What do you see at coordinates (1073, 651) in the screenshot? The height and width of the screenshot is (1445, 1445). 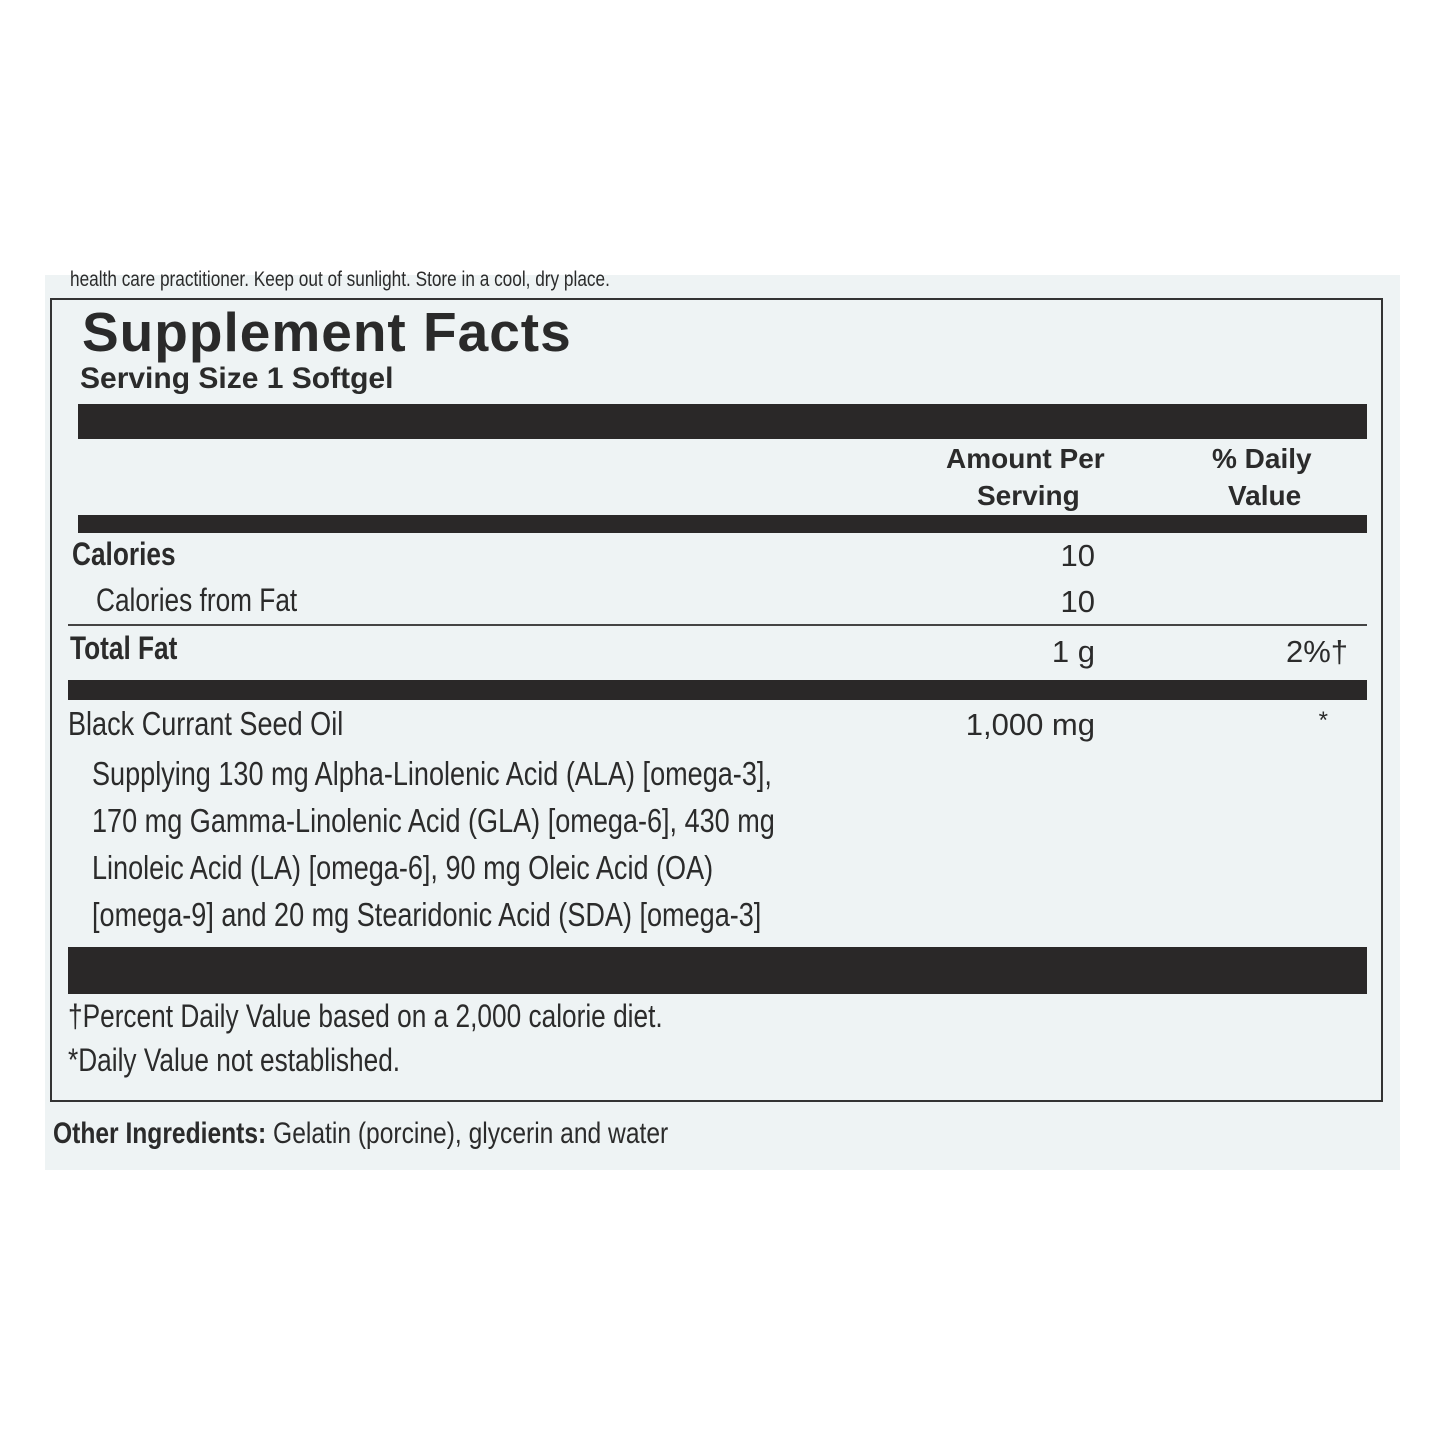 I see `row-amount: 1 g` at bounding box center [1073, 651].